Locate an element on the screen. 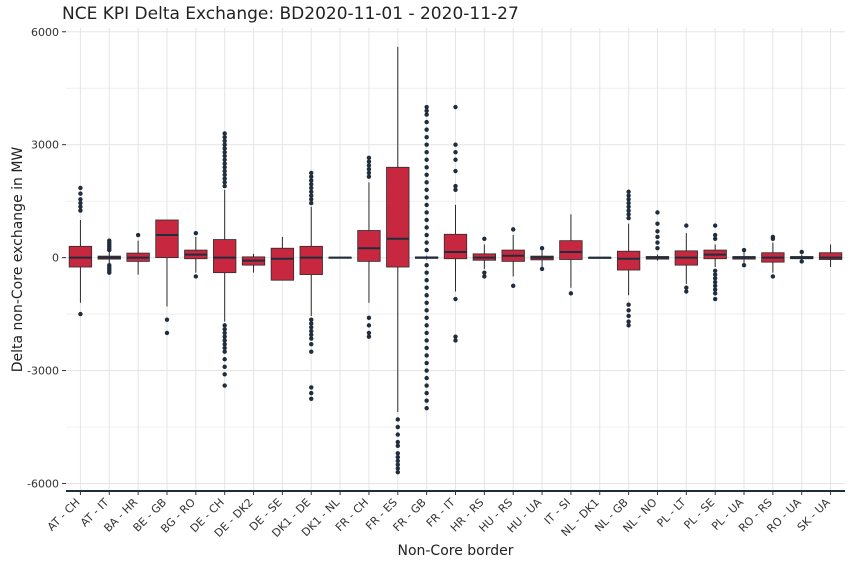 This screenshot has width=850, height=562. x-axis-title: Non-Core border is located at coordinates (455, 551).